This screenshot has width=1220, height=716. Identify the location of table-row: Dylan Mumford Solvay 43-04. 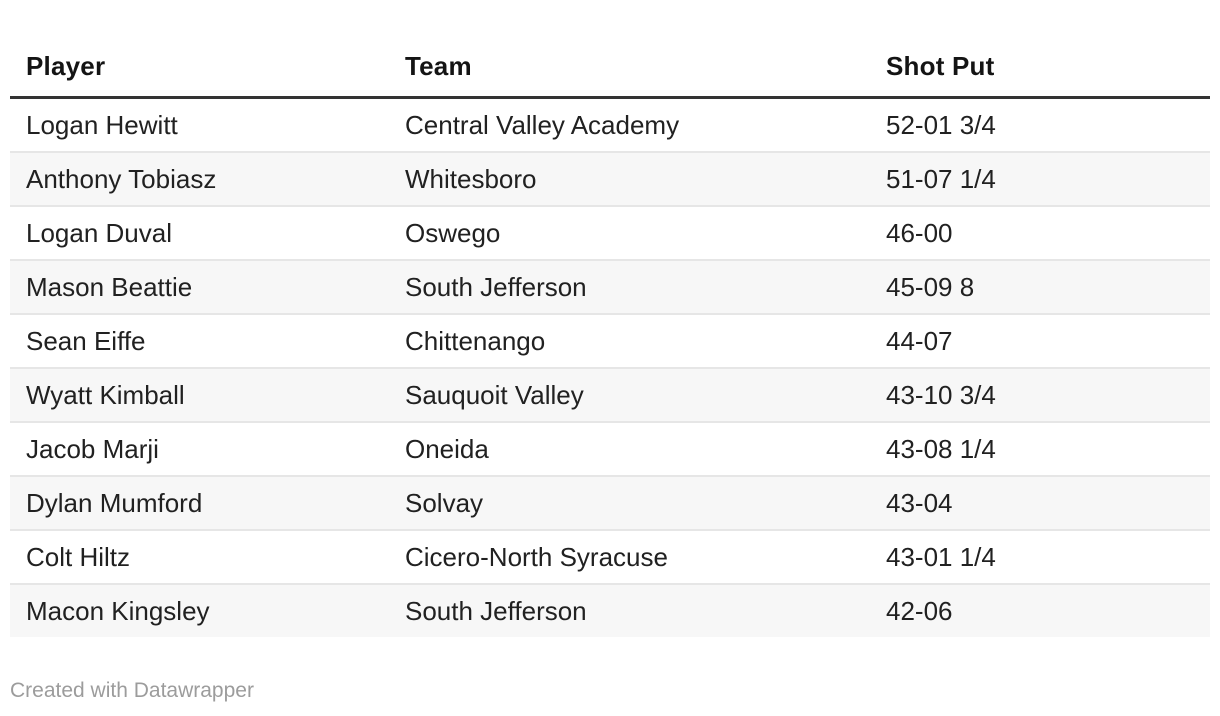
(610, 502).